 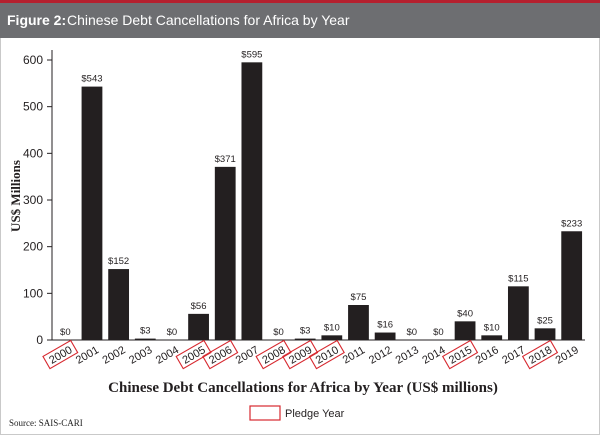 I want to click on x-tick-2003: 2003, so click(x=140, y=355).